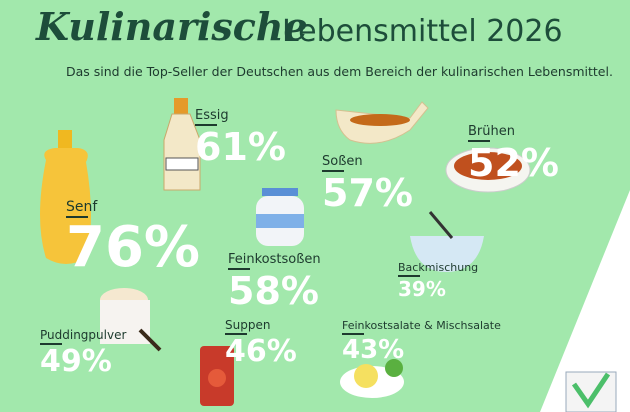 The height and width of the screenshot is (412, 630). I want to click on item-label: Feinkostsalate & Mischsalate, so click(421, 325).